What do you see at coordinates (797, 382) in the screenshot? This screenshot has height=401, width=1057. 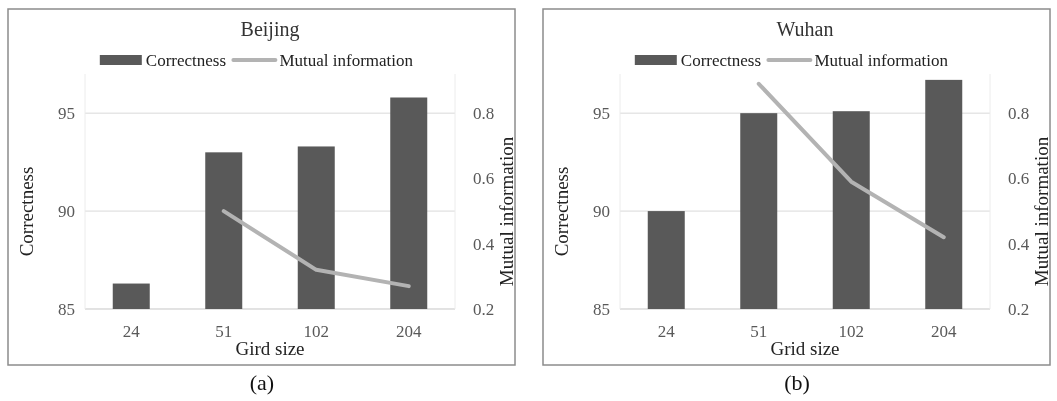 I see `text: (b)` at bounding box center [797, 382].